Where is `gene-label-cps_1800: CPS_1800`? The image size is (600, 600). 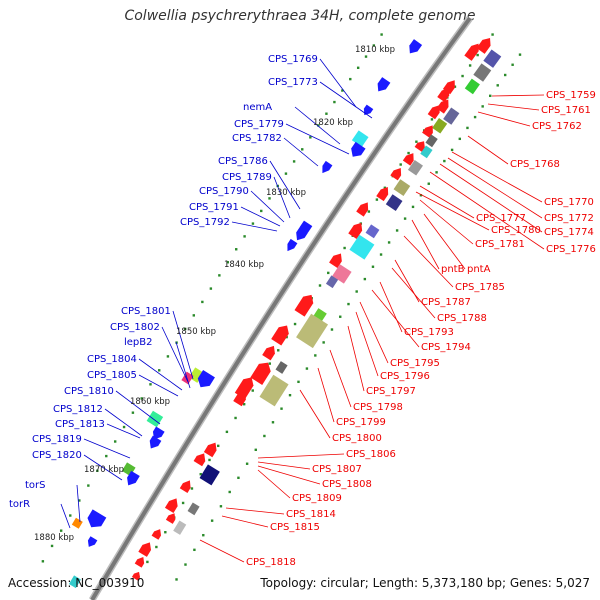 gene-label-cps_1800: CPS_1800 is located at coordinates (357, 438).